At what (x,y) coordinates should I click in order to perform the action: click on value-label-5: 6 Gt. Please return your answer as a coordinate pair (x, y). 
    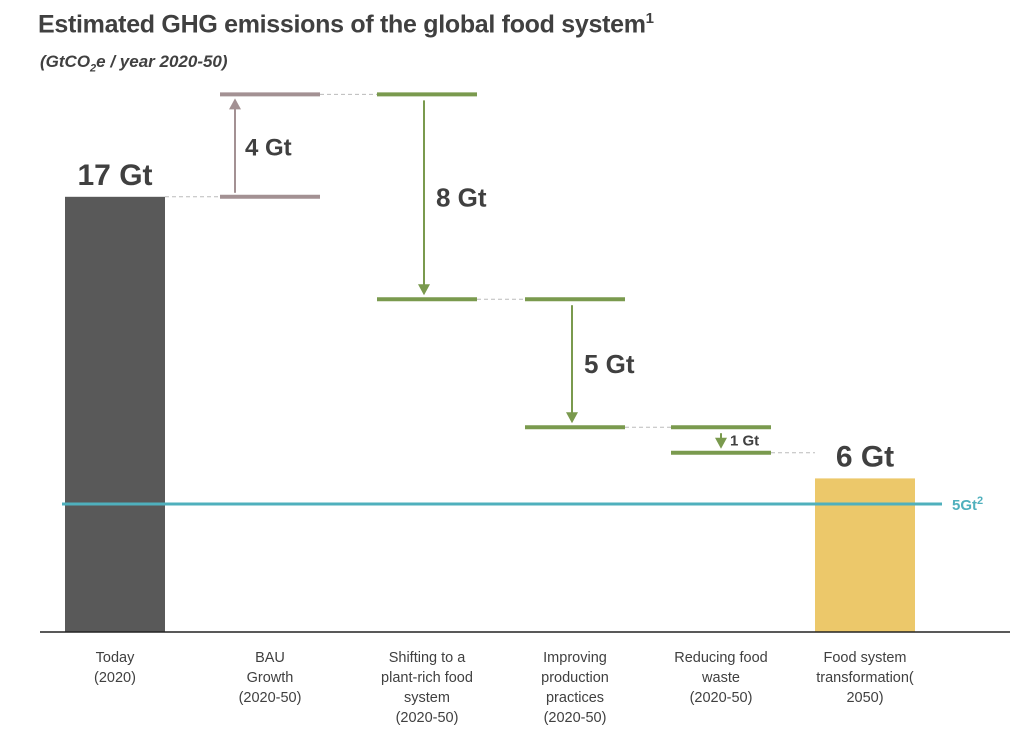
    Looking at the image, I should click on (865, 456).